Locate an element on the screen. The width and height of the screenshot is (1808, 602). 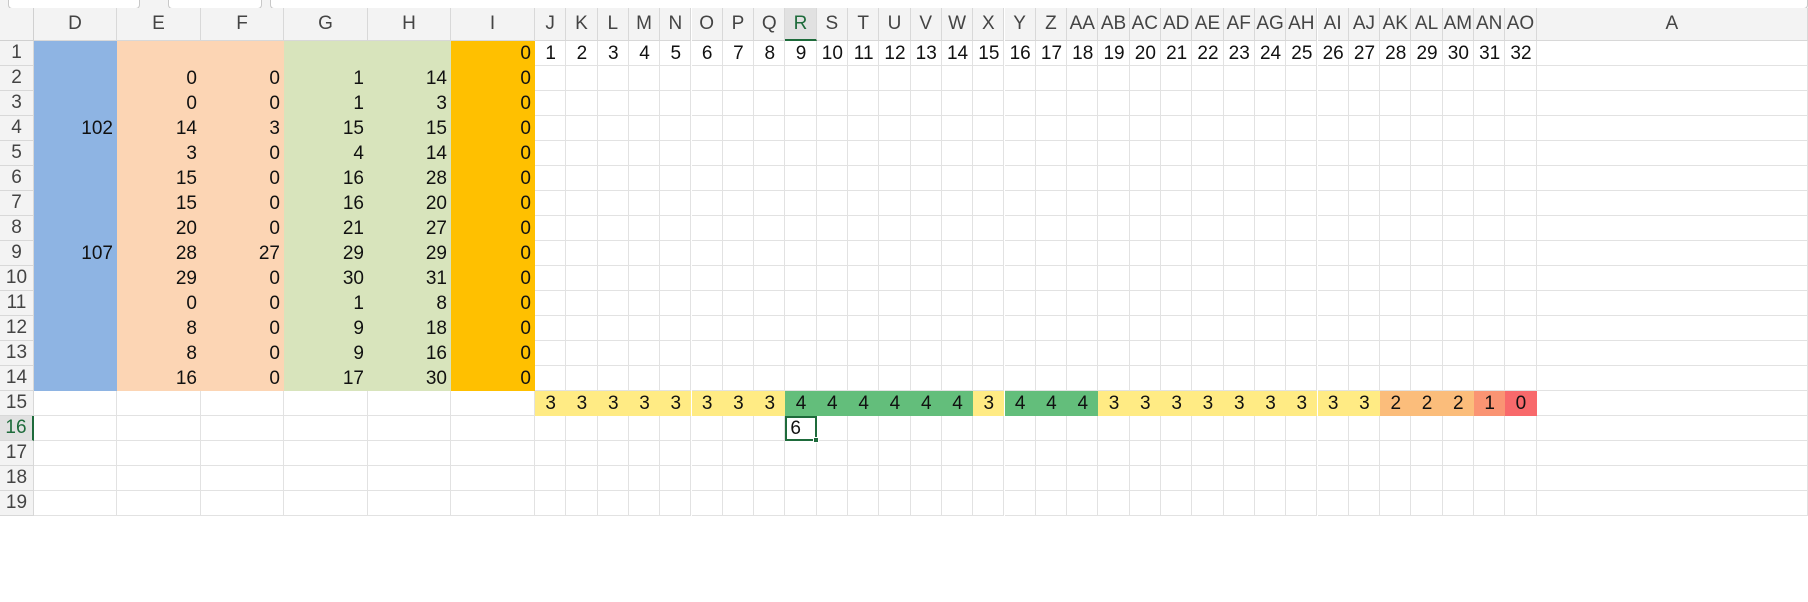
column-header-ao: AO is located at coordinates (1521, 24).